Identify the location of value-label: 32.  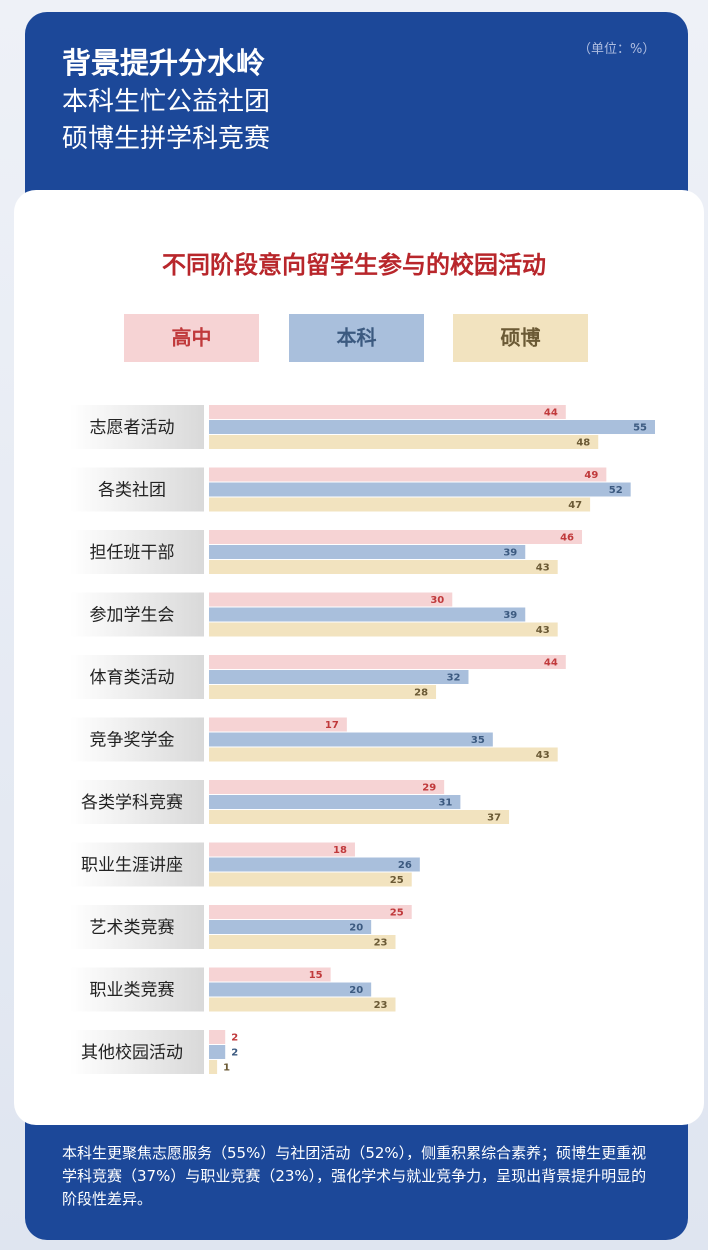
(454, 678).